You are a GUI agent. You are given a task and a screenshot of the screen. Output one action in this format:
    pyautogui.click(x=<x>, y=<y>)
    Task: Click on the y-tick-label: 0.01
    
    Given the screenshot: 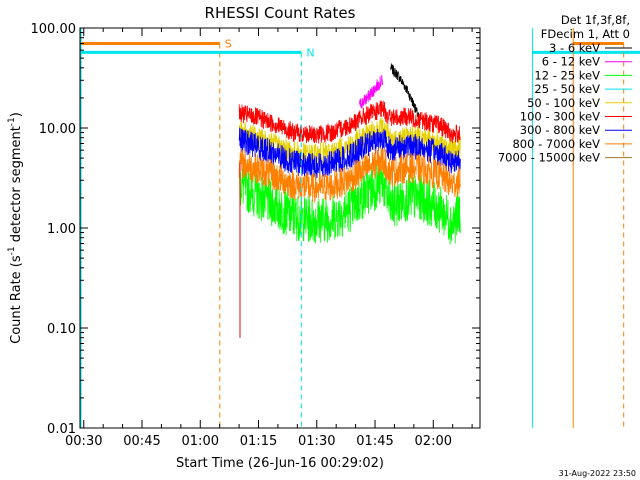 What is the action you would take?
    pyautogui.click(x=61, y=429)
    